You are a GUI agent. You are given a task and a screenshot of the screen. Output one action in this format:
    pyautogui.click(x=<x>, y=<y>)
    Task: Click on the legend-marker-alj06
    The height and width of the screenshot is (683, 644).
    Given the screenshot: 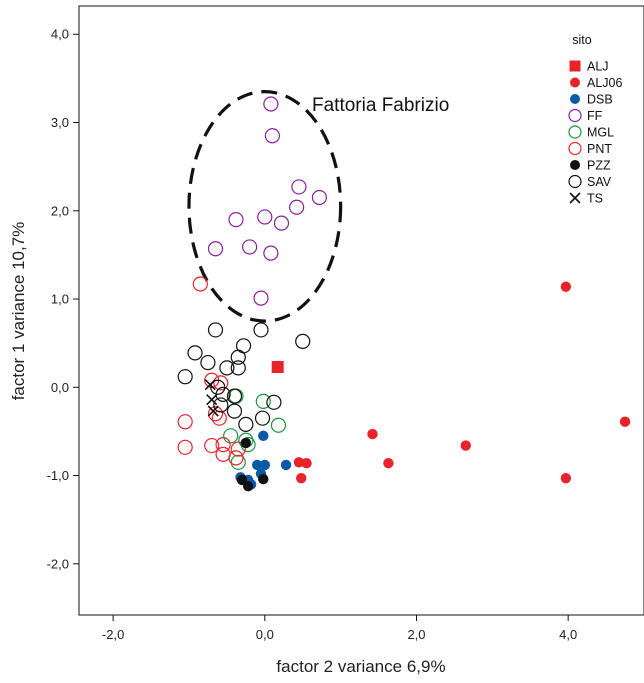 What is the action you would take?
    pyautogui.click(x=575, y=82)
    